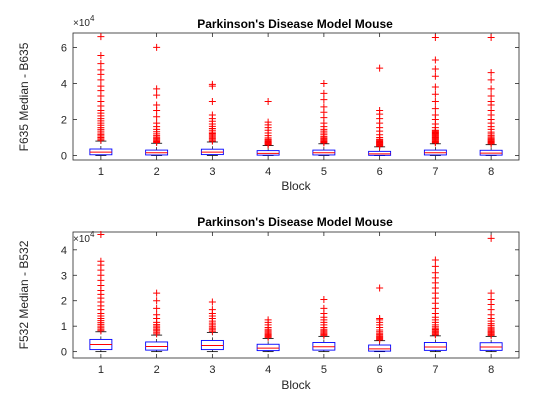 This screenshot has height=420, width=560. What do you see at coordinates (435, 172) in the screenshot?
I see `top-x-tick-label: 7` at bounding box center [435, 172].